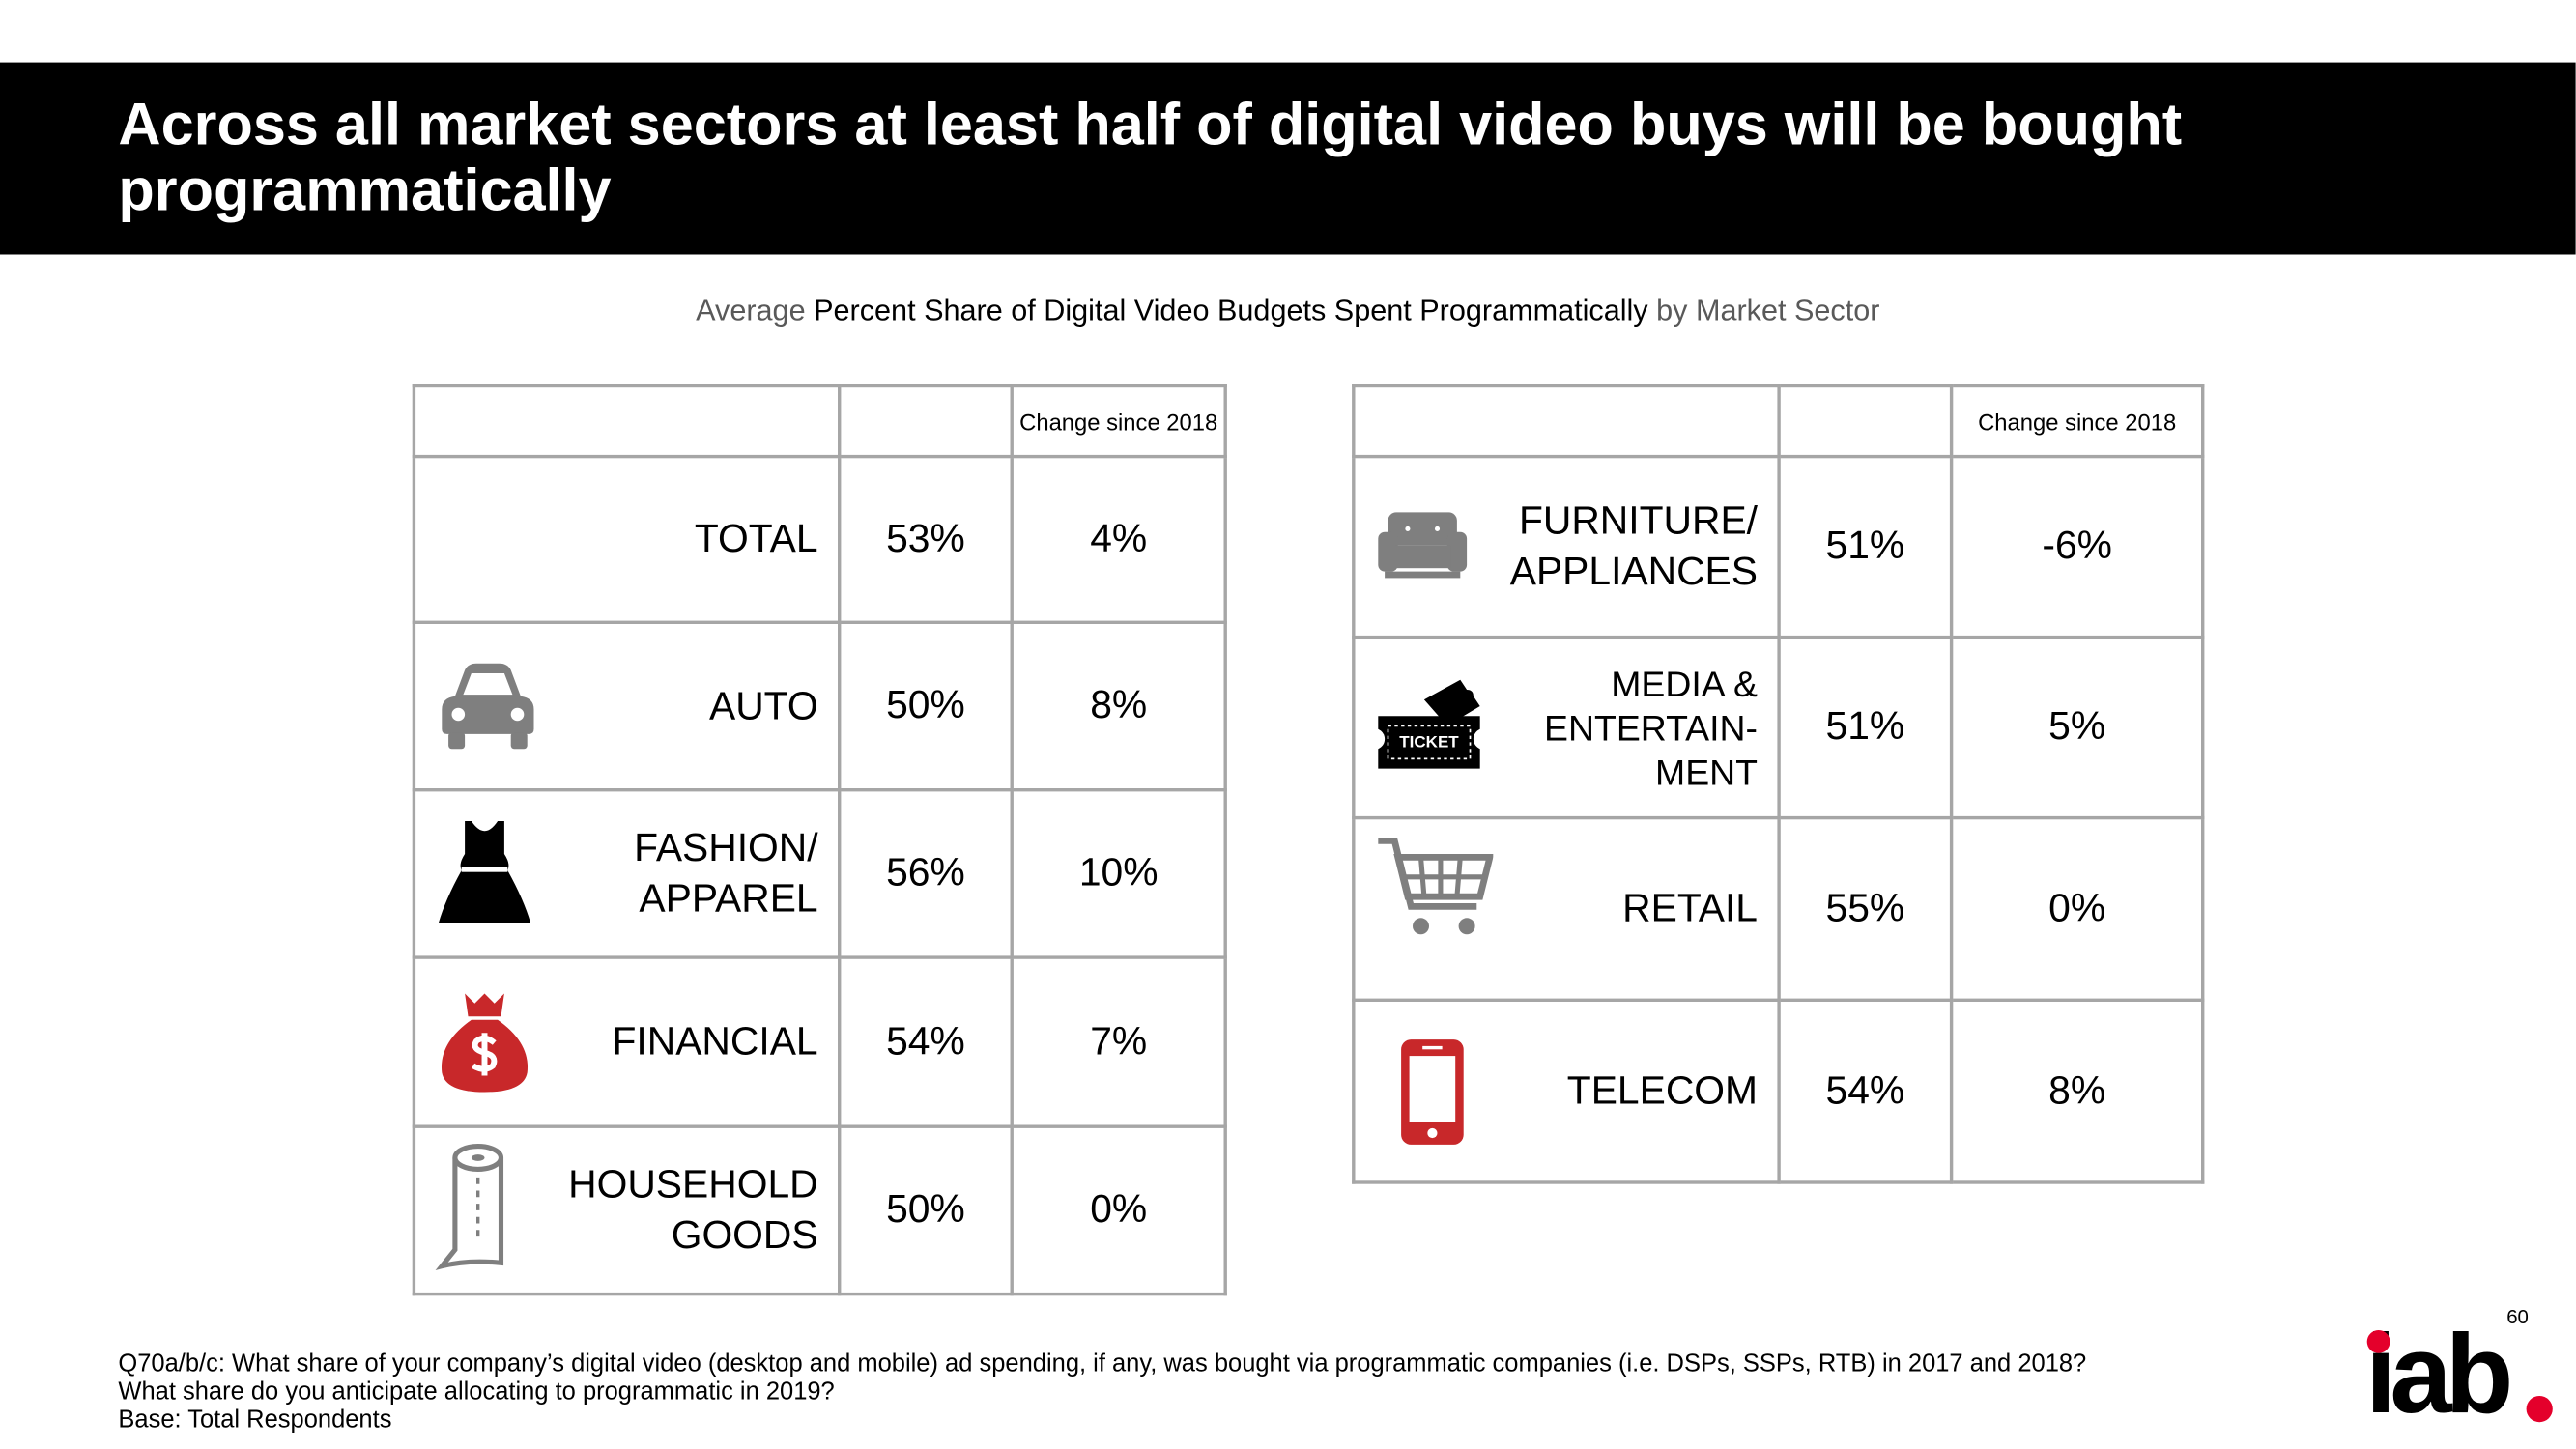 The height and width of the screenshot is (1449, 2576). I want to click on share-cell: 53%, so click(926, 539).